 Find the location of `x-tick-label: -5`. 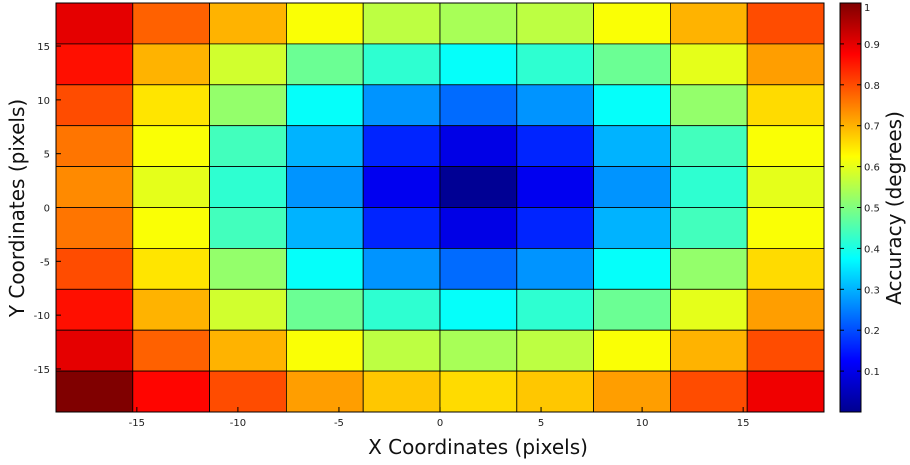

x-tick-label: -5 is located at coordinates (339, 423).